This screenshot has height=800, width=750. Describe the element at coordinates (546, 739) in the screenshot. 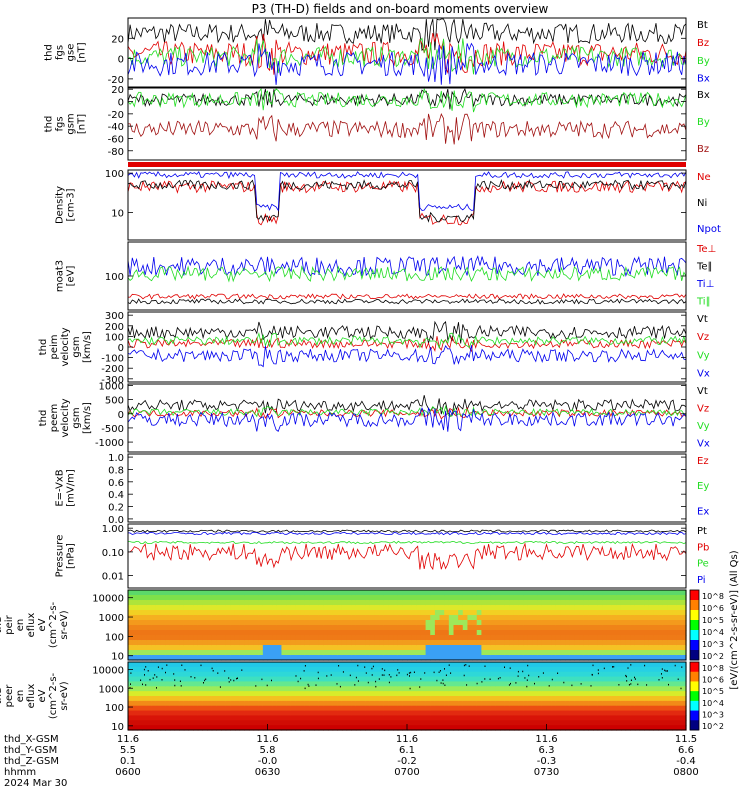

I see `x-tick-label-x: 11.6` at that location.